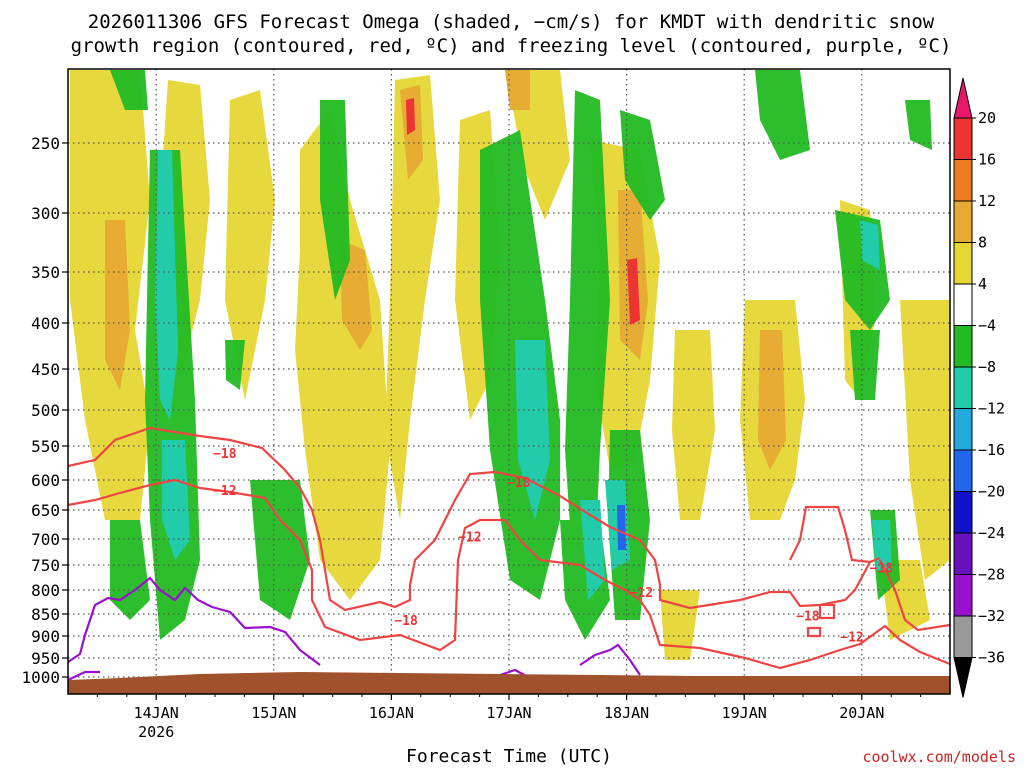 Image resolution: width=1024 pixels, height=768 pixels. Describe the element at coordinates (991, 409) in the screenshot. I see `colorbar-label-7: −12` at that location.